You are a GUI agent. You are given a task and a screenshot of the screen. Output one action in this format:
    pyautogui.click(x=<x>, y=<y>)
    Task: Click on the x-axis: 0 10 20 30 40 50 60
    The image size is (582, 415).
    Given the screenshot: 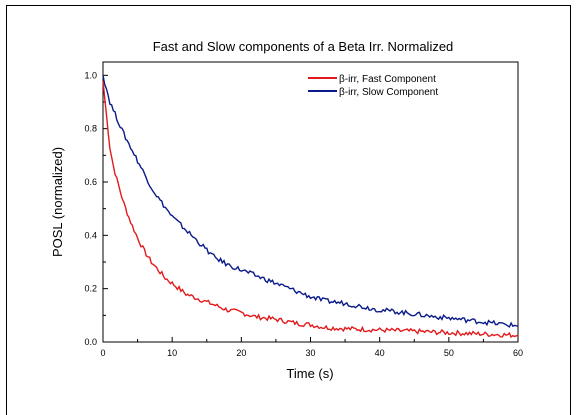 What is the action you would take?
    pyautogui.click(x=311, y=347)
    